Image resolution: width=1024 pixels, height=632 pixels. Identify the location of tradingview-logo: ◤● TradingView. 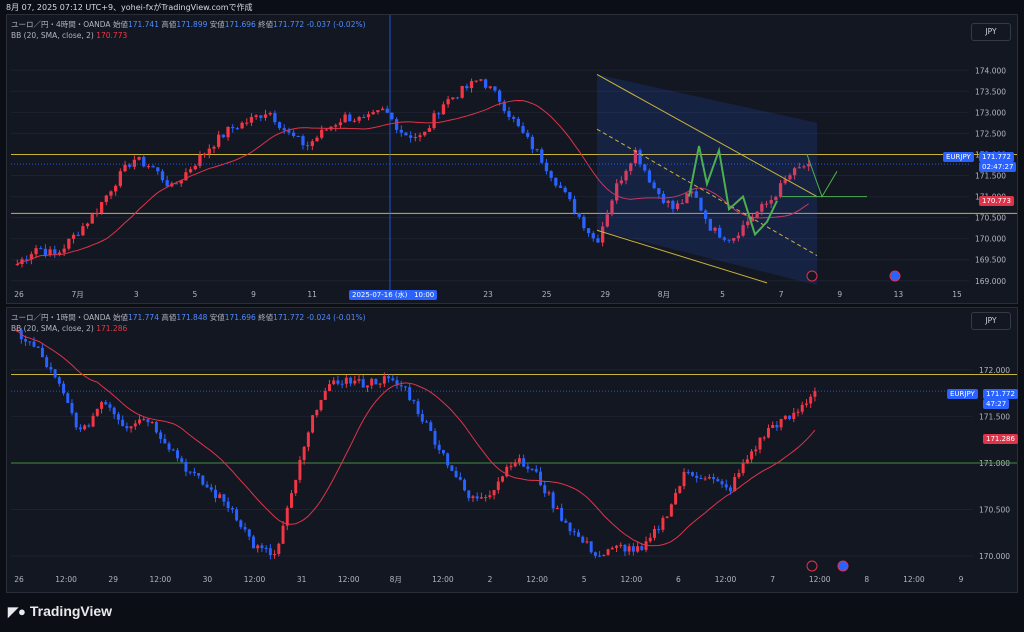
(60, 611).